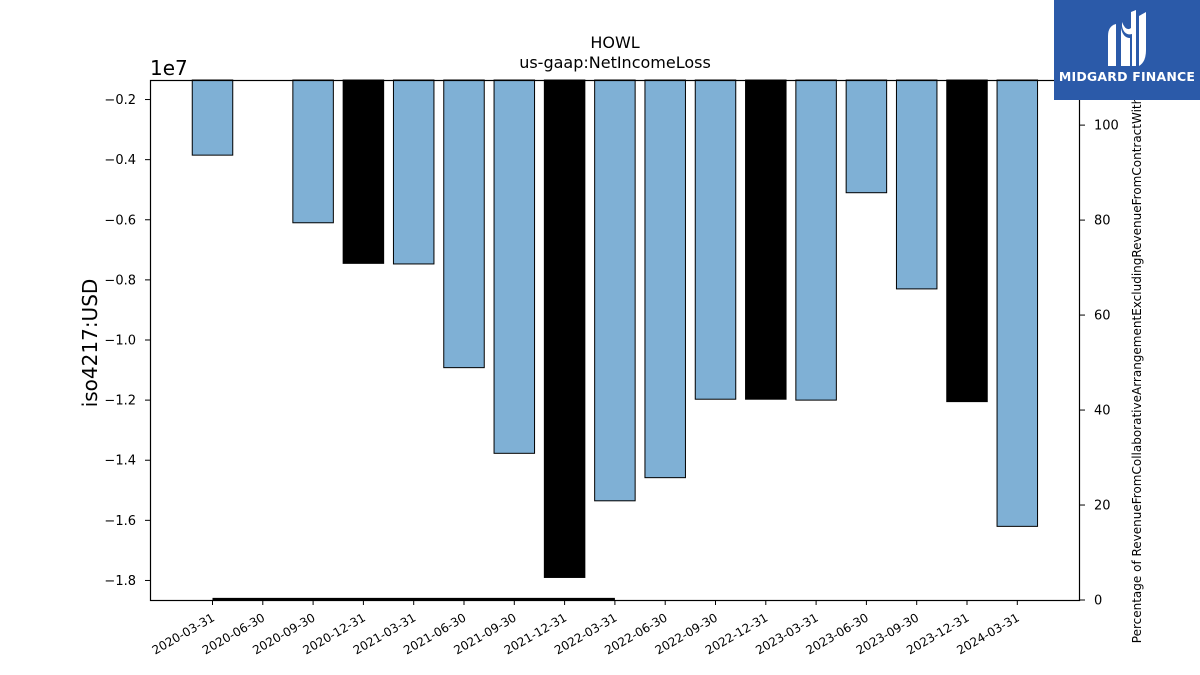 The height and width of the screenshot is (675, 1200). Describe the element at coordinates (1102, 506) in the screenshot. I see `y2-tick-label: 20` at that location.